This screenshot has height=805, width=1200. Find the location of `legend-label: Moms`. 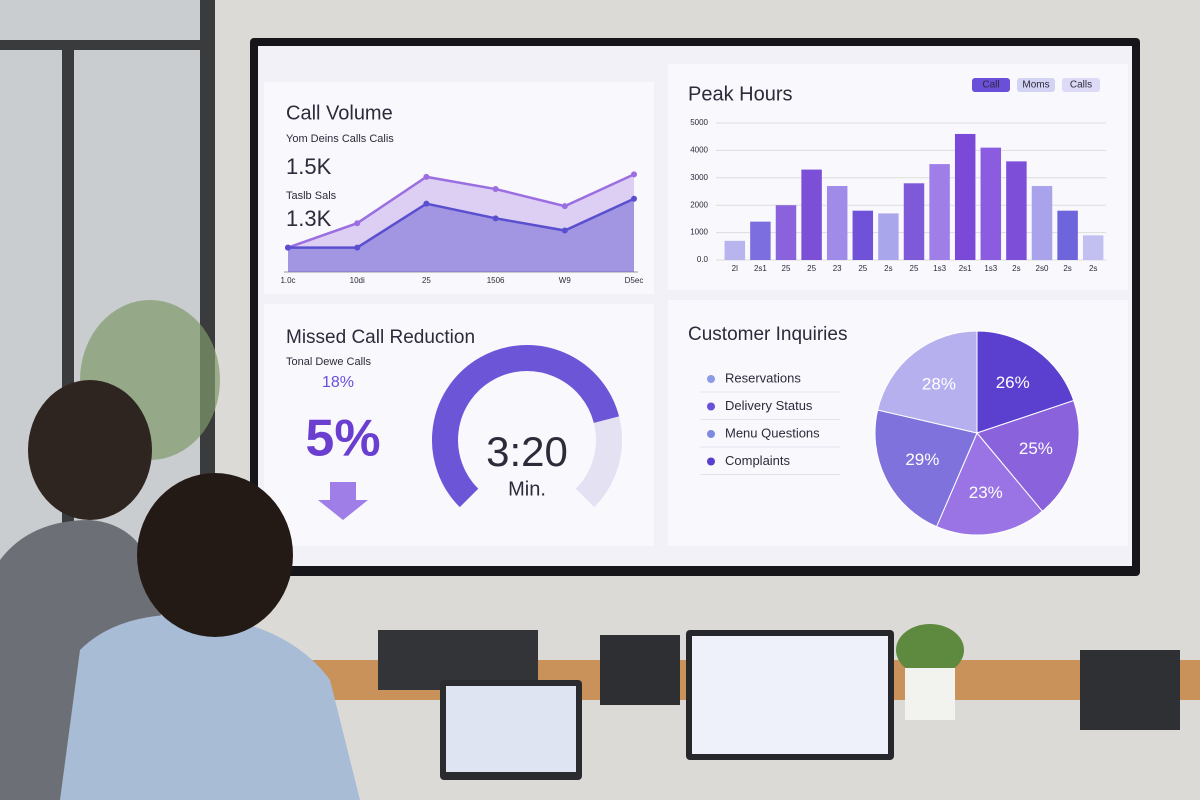

legend-label: Moms is located at coordinates (1035, 85).